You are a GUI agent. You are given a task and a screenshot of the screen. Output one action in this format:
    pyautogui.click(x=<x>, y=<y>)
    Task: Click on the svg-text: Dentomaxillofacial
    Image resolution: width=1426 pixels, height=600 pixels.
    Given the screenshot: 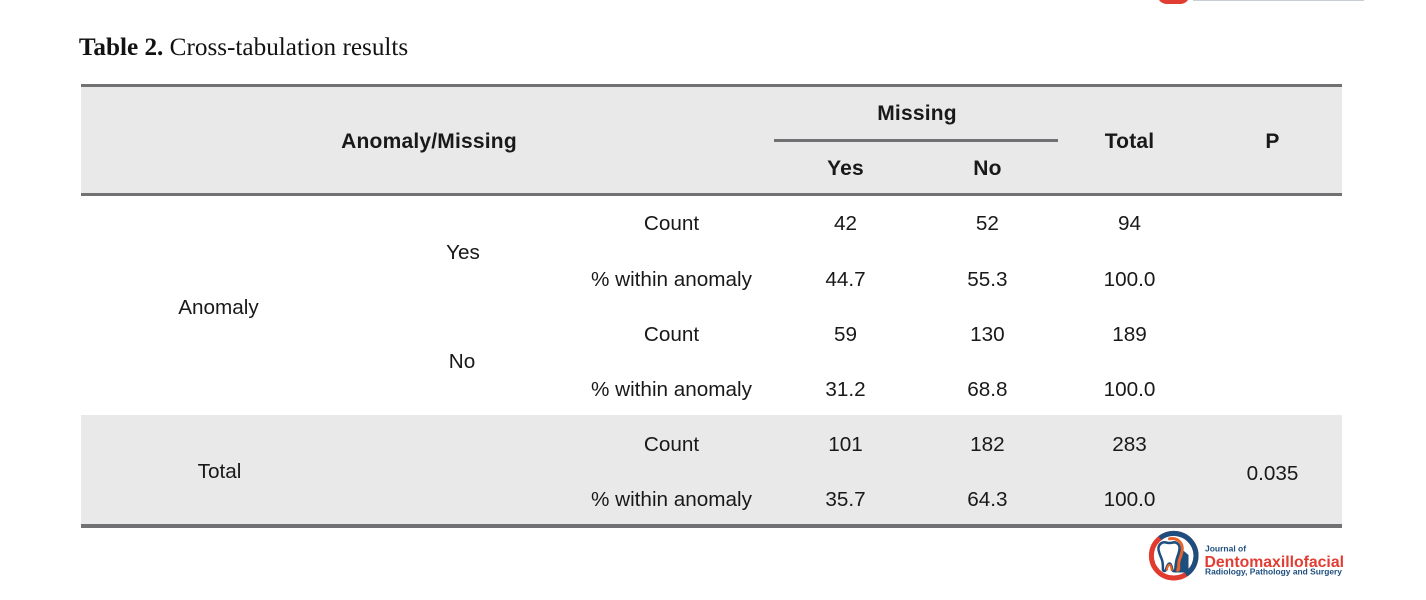 What is the action you would take?
    pyautogui.click(x=1275, y=562)
    